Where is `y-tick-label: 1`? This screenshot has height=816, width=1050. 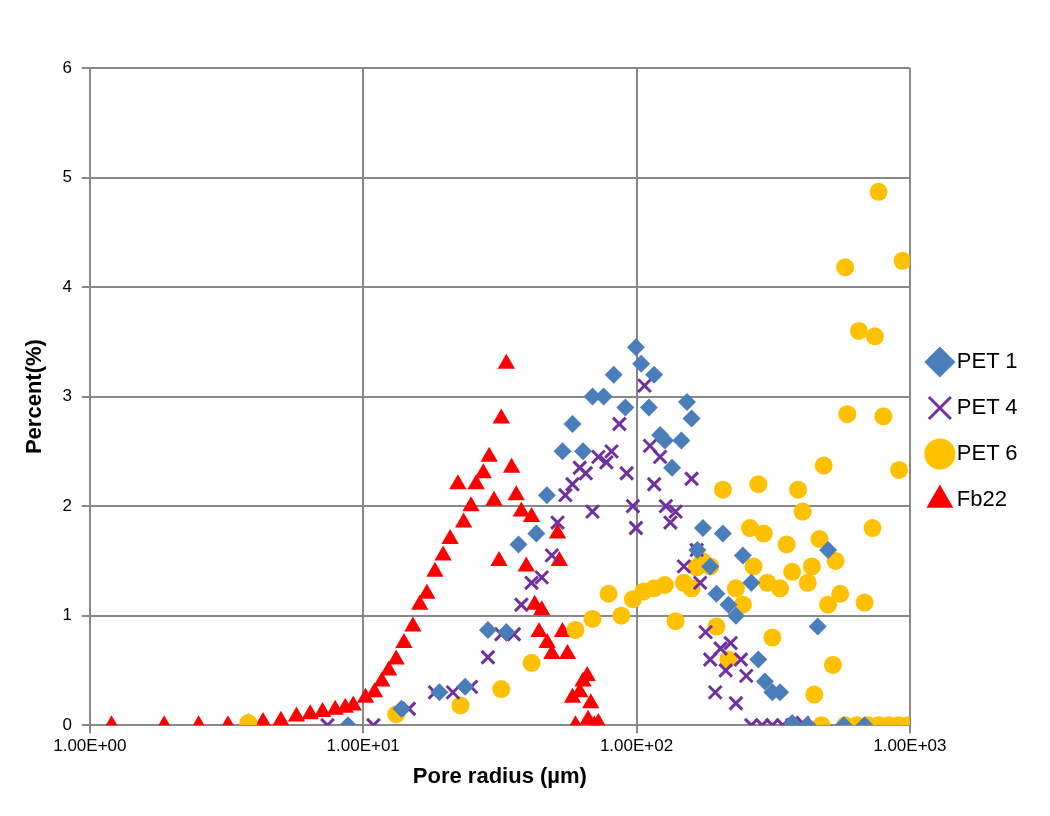
y-tick-label: 1 is located at coordinates (67, 615).